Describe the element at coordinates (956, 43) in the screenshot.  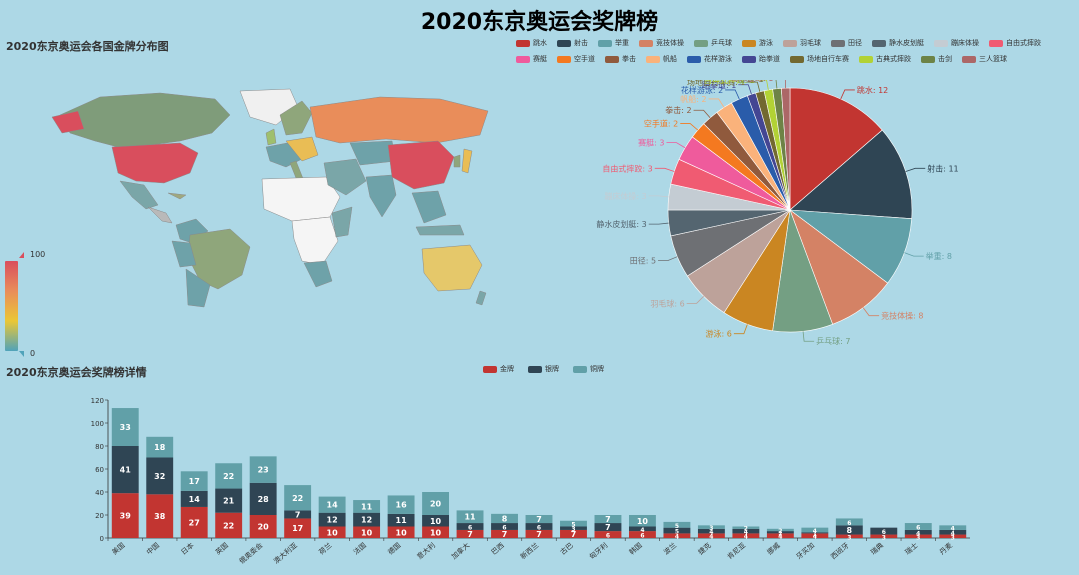
I see `legend-item: 蹦床体操` at that location.